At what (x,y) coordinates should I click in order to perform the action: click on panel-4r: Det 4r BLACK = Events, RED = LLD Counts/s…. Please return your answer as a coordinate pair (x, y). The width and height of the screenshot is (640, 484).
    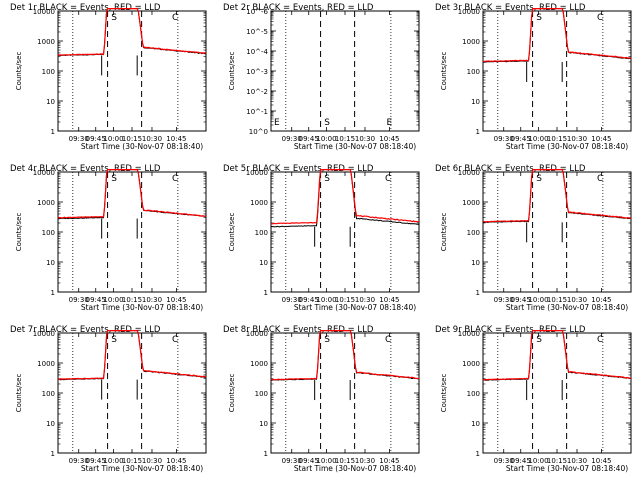
    Looking at the image, I should click on (108, 238).